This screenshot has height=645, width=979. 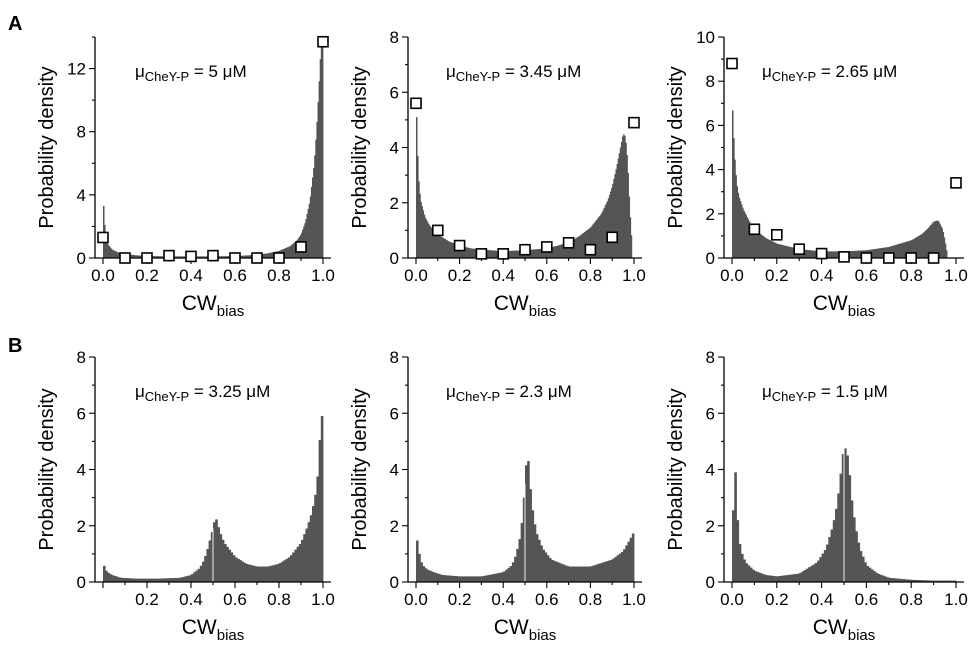 What do you see at coordinates (822, 275) in the screenshot?
I see `x-tick-label: 0.4` at bounding box center [822, 275].